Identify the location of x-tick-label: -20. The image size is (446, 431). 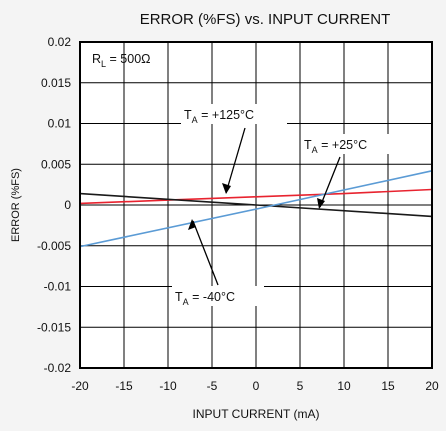
(80, 386).